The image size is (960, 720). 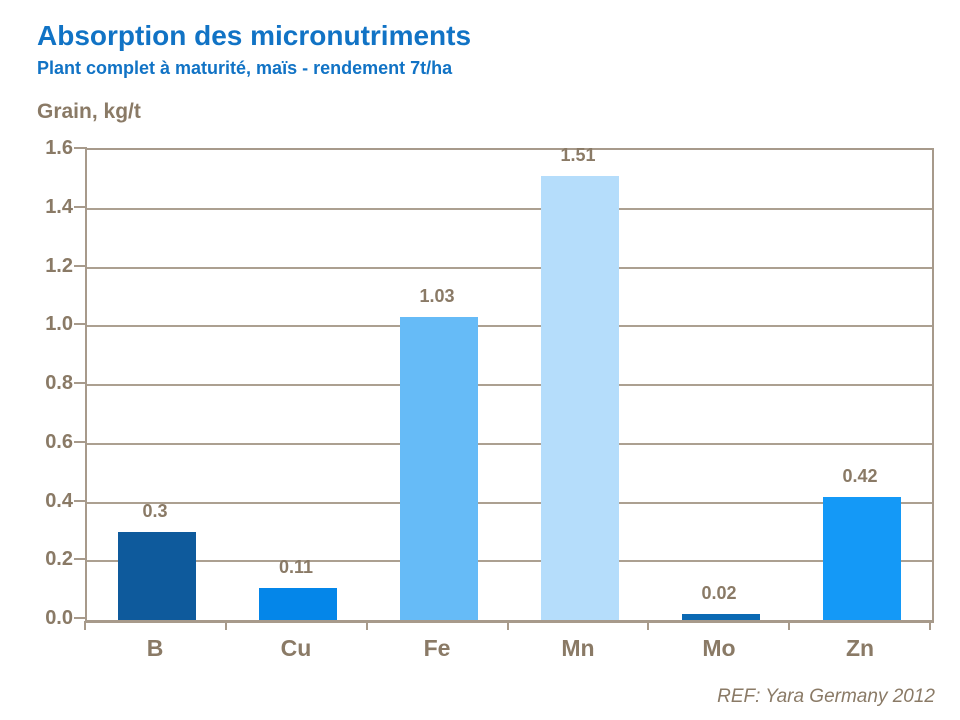 What do you see at coordinates (59, 148) in the screenshot?
I see `y-tick-label: 1.6` at bounding box center [59, 148].